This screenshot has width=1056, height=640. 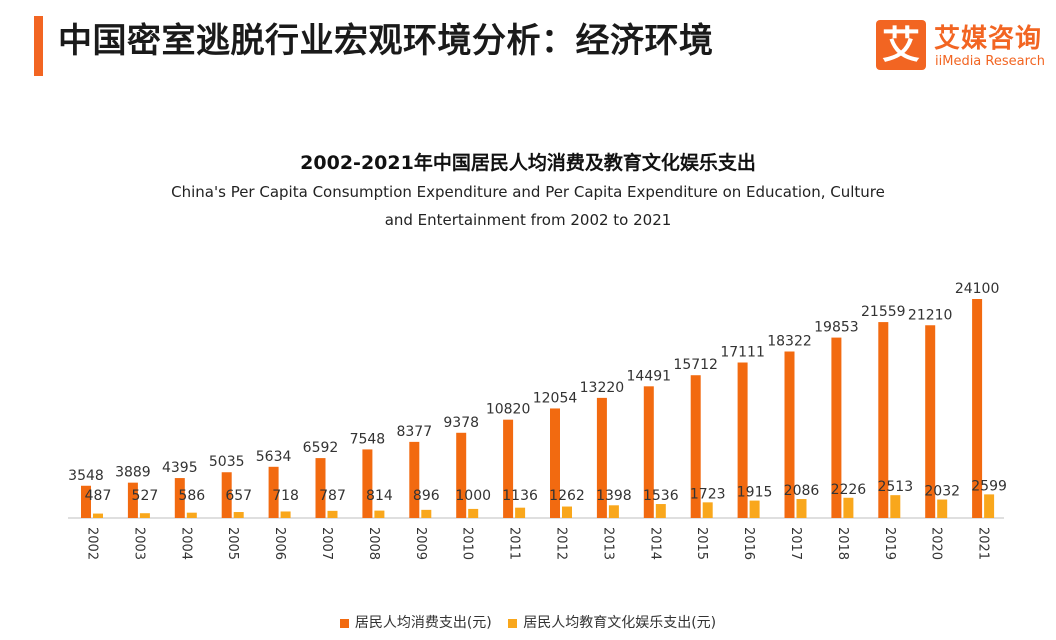 What do you see at coordinates (86, 501) in the screenshot?
I see `bar-consumption-2002` at bounding box center [86, 501].